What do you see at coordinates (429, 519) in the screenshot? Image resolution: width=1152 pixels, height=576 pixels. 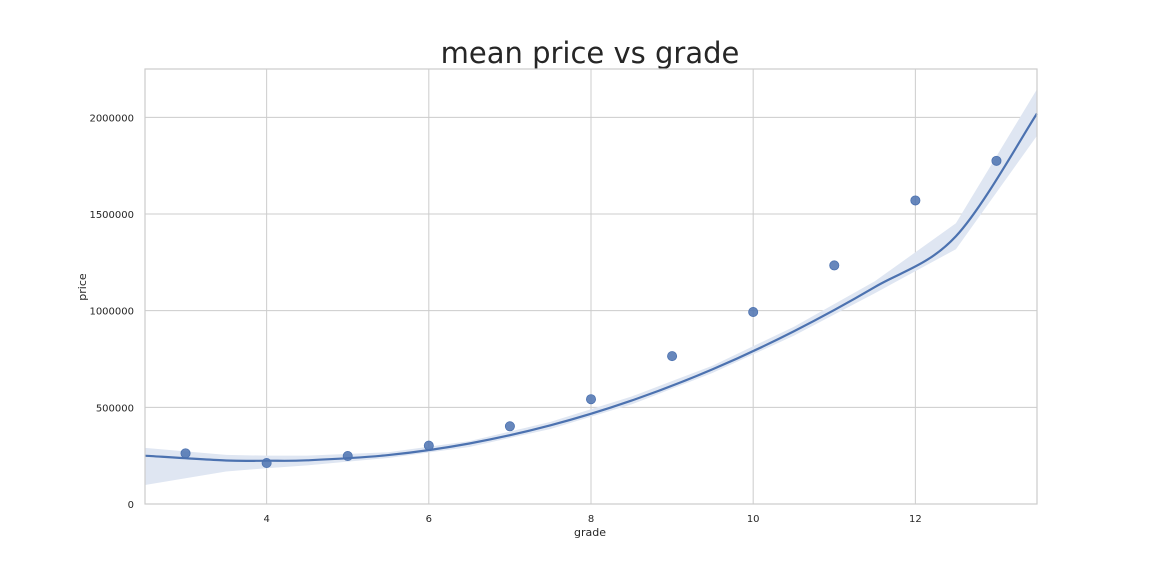 I see `x-tick-label: 6` at bounding box center [429, 519].